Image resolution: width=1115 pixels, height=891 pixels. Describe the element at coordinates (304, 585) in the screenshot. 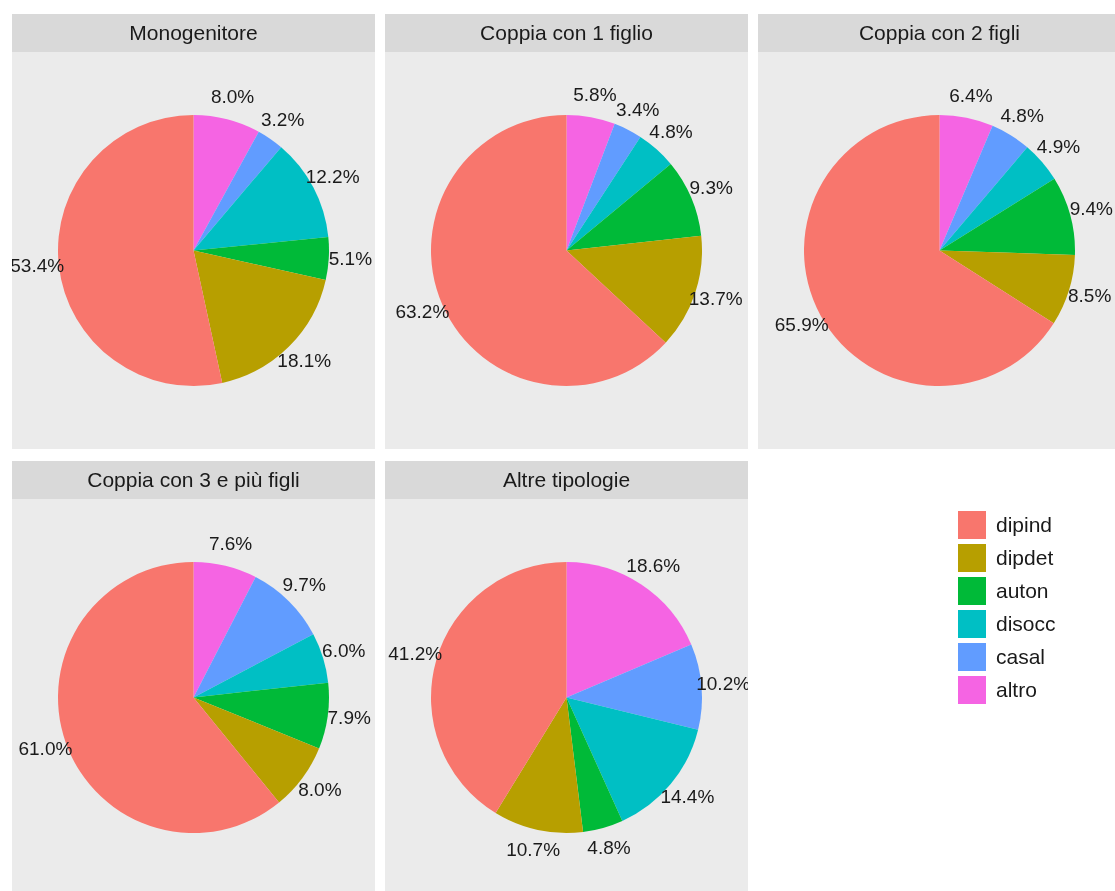

I see `data-label: 9.7%` at that location.